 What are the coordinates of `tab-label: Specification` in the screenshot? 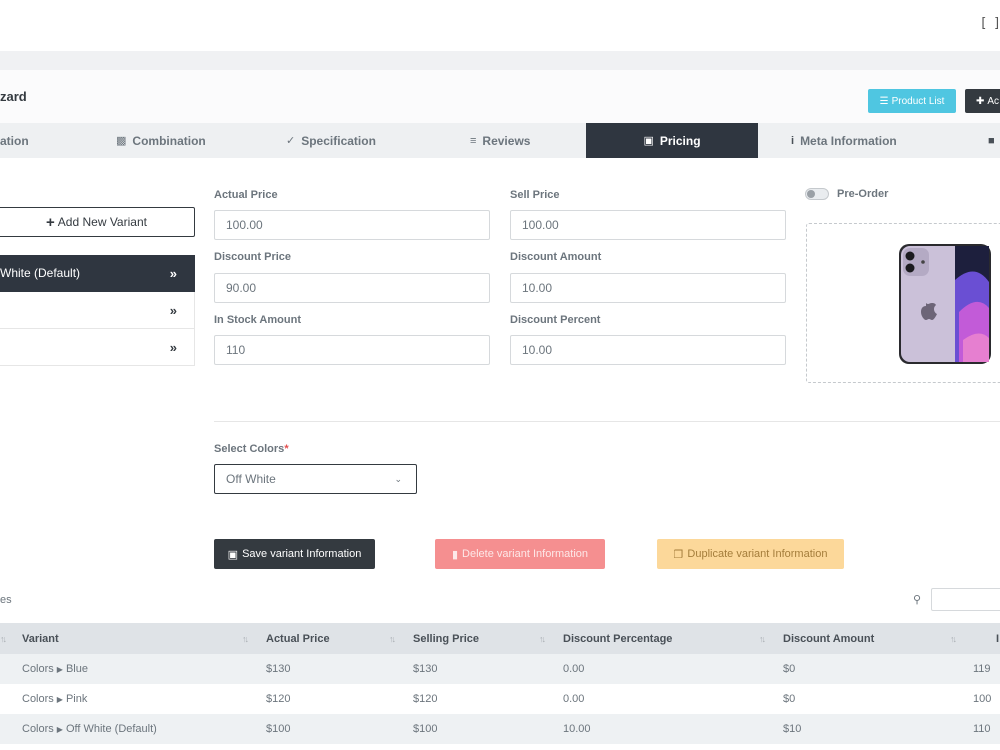 It's located at (338, 140).